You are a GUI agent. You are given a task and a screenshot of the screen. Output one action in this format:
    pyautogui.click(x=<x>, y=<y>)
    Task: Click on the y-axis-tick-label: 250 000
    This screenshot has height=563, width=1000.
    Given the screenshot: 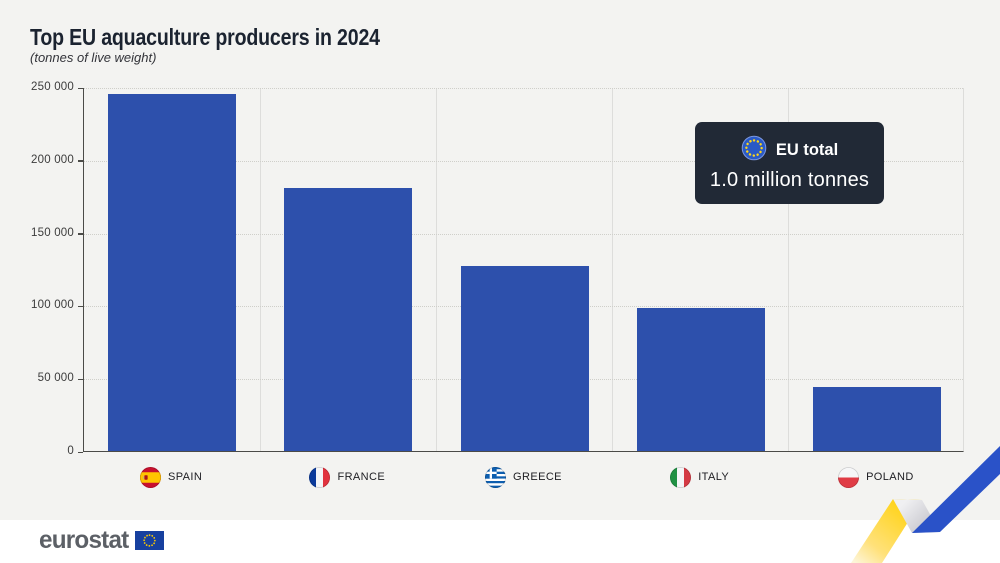 What is the action you would take?
    pyautogui.click(x=52, y=87)
    